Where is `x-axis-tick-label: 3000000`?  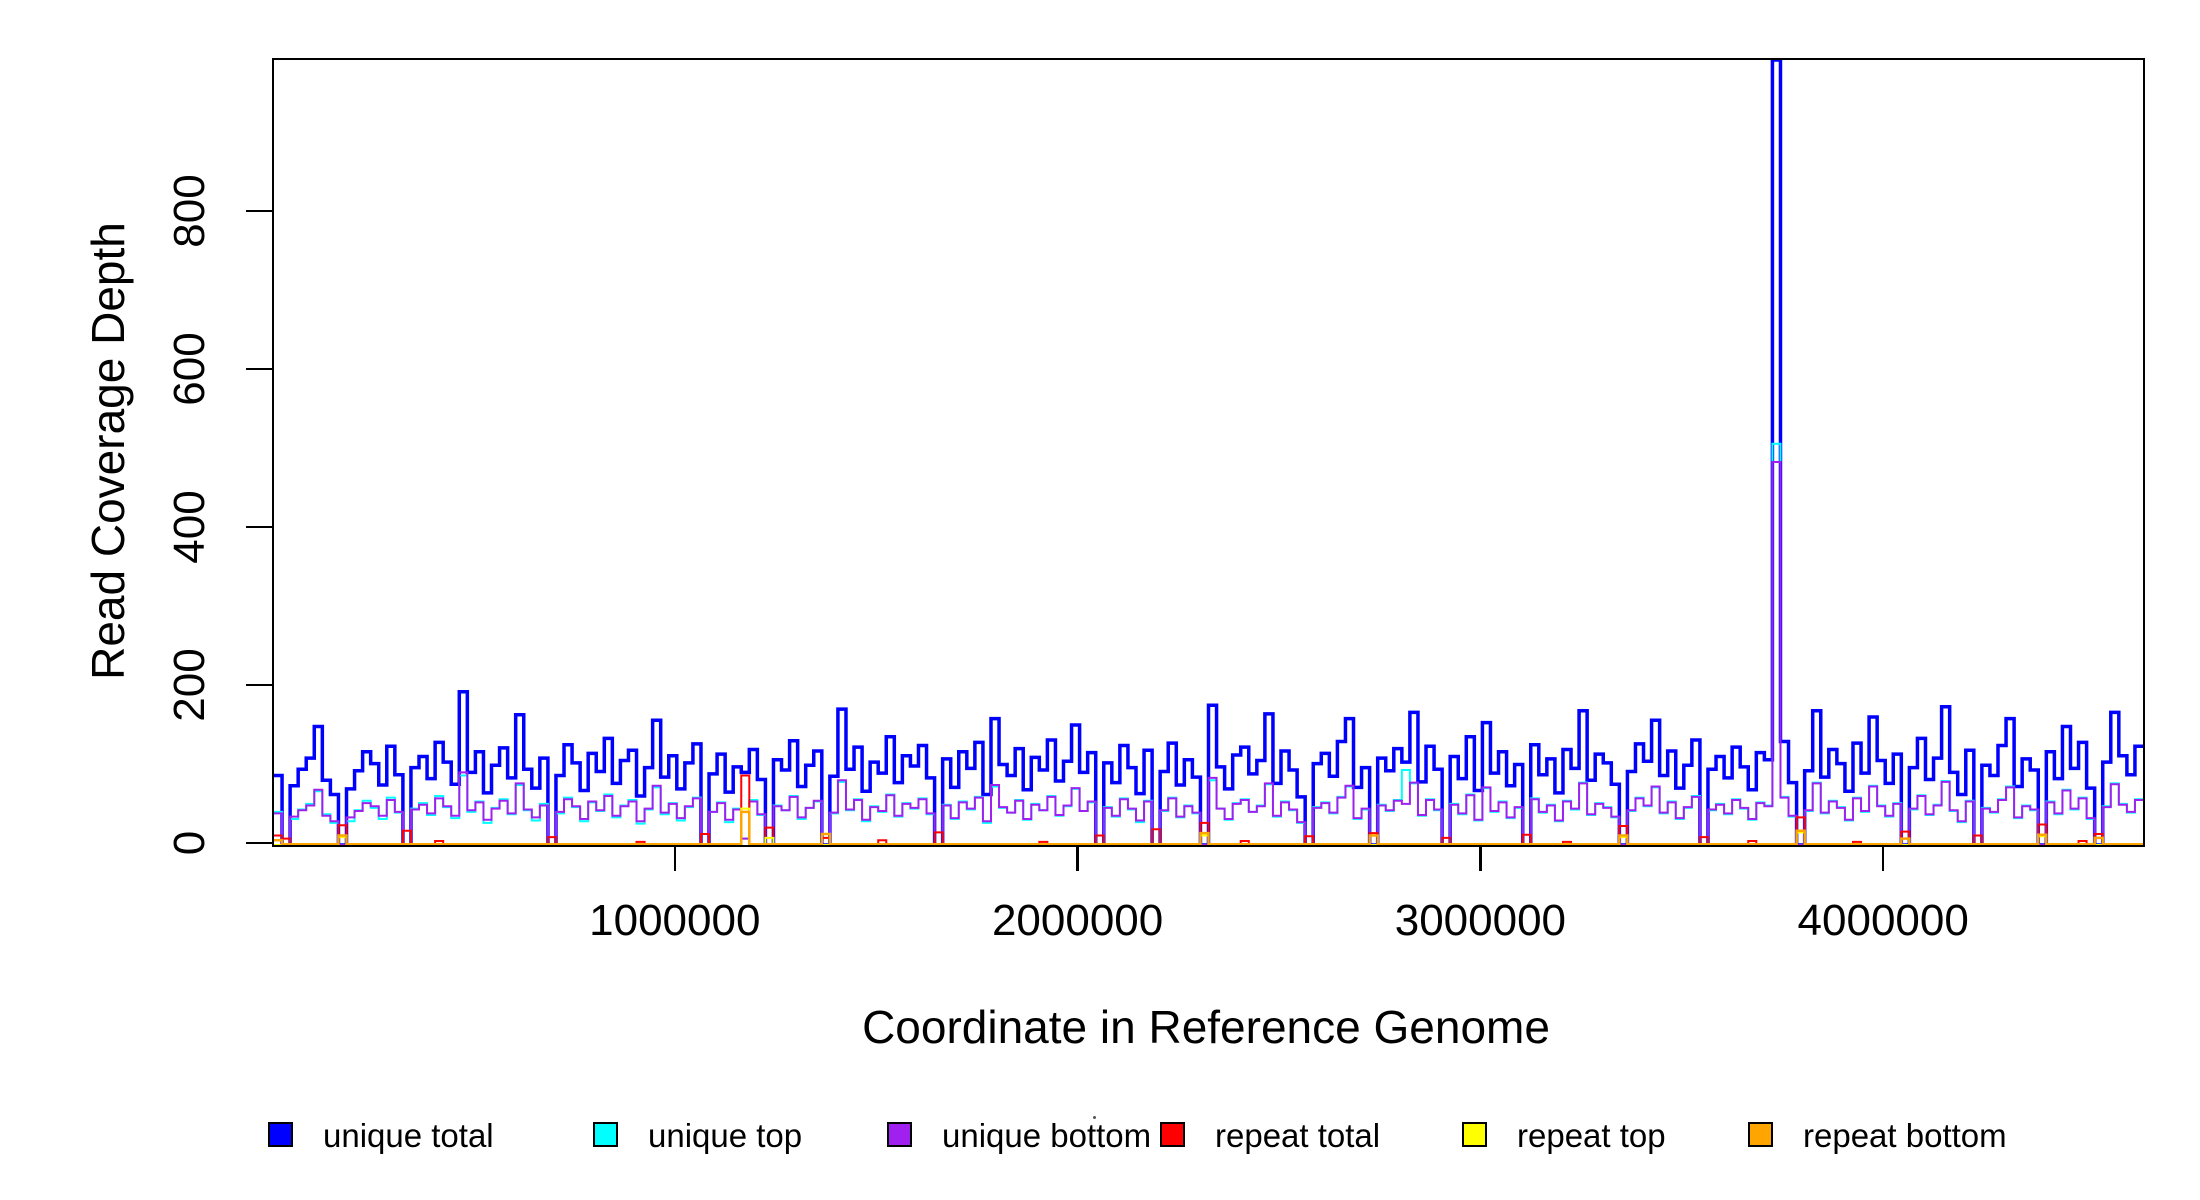
x-axis-tick-label: 3000000 is located at coordinates (1480, 920).